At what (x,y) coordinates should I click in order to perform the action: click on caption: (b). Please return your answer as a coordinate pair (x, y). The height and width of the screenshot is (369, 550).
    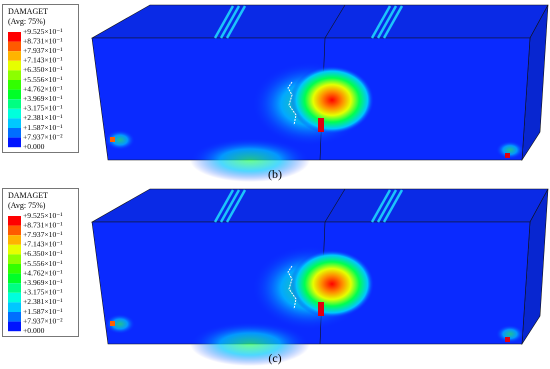
    Looking at the image, I should click on (275, 174).